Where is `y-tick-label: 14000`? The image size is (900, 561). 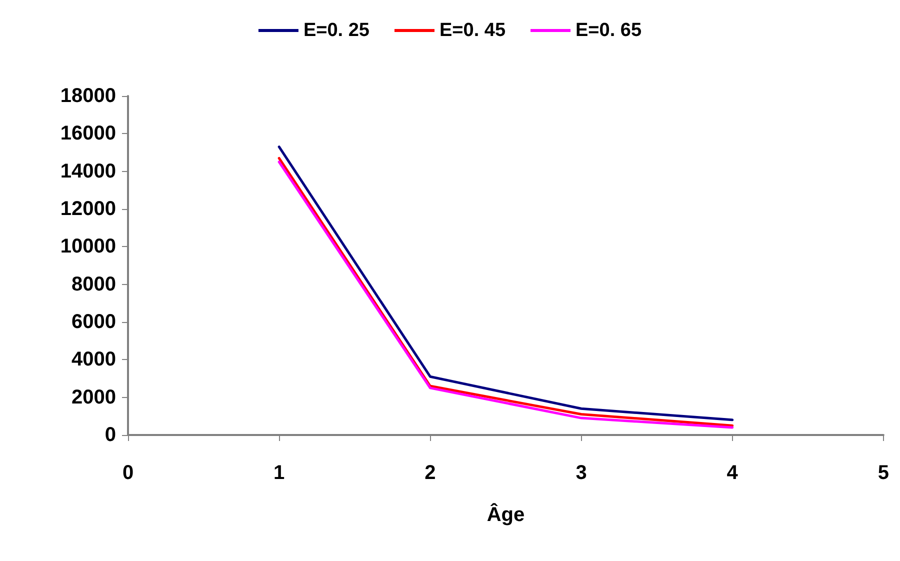
y-tick-label: 14000 is located at coordinates (88, 171).